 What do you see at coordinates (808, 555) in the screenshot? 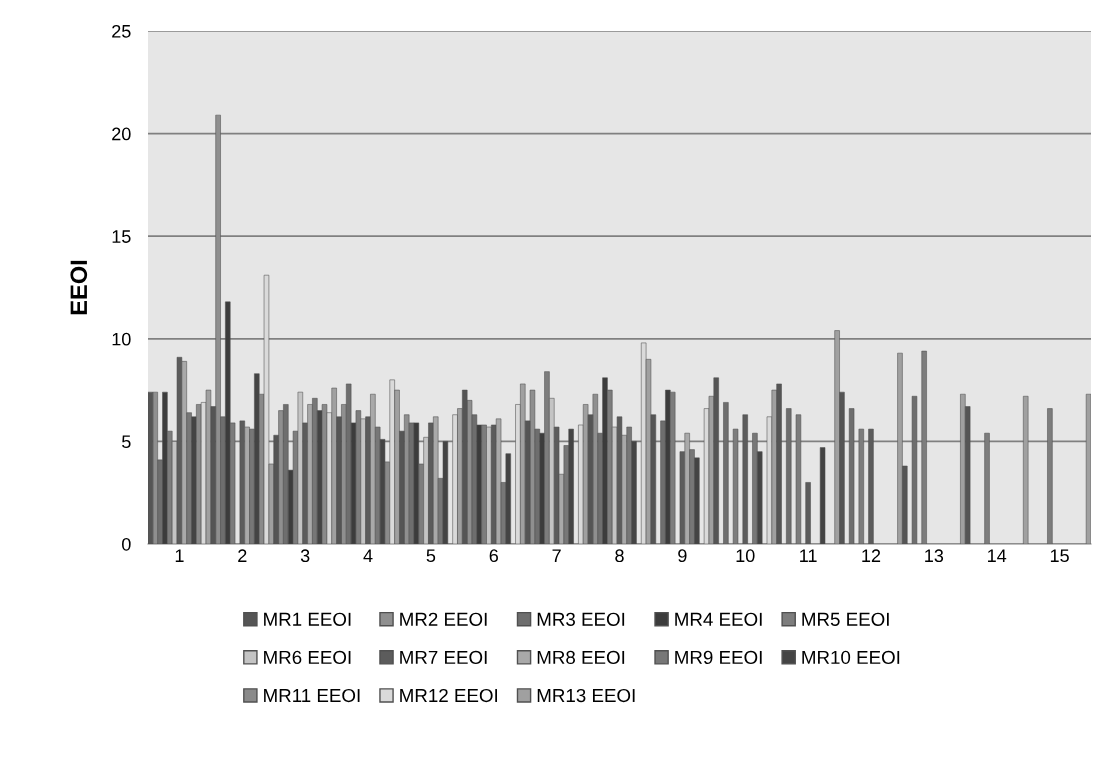
I see `x-tick-label: 11` at bounding box center [808, 555].